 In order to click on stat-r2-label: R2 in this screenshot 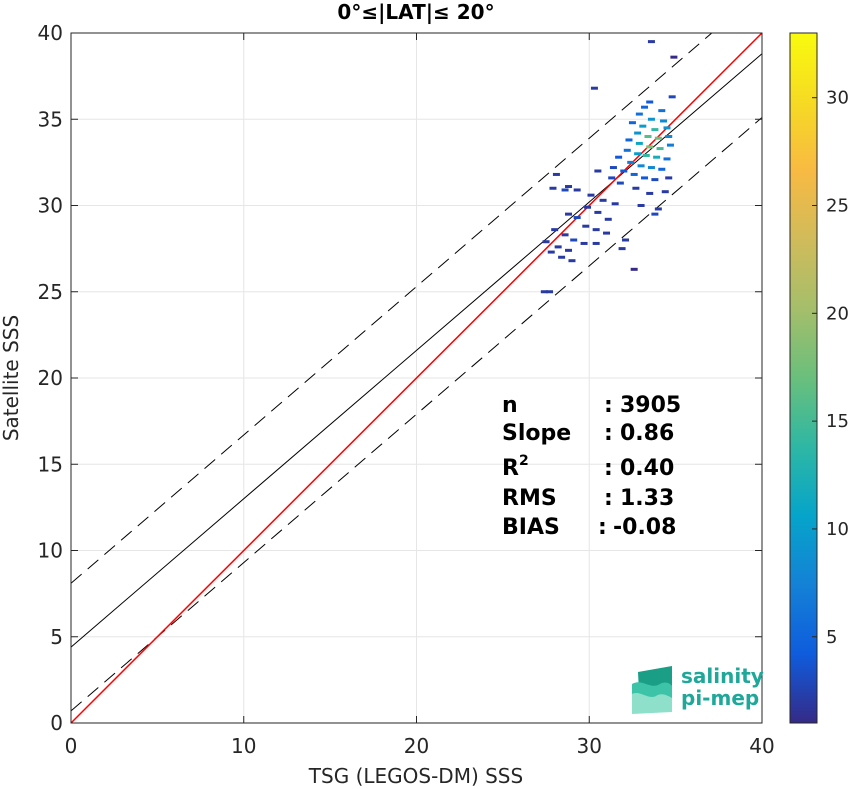, I will do `click(515, 467)`.